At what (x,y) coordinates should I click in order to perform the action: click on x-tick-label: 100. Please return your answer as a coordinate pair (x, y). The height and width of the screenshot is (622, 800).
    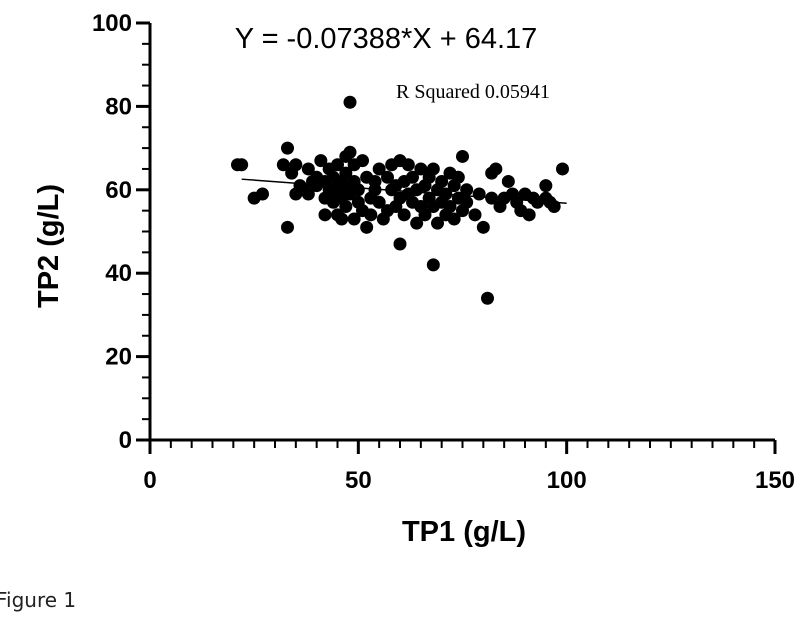
    Looking at the image, I should click on (567, 480).